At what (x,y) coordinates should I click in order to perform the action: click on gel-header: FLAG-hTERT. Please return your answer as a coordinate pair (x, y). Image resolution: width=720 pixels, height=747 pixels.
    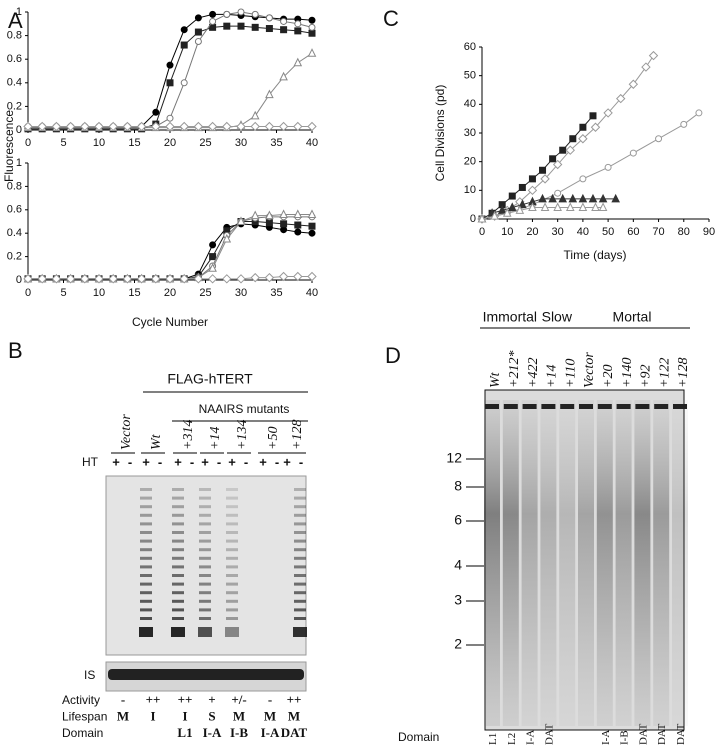
    Looking at the image, I should click on (210, 379).